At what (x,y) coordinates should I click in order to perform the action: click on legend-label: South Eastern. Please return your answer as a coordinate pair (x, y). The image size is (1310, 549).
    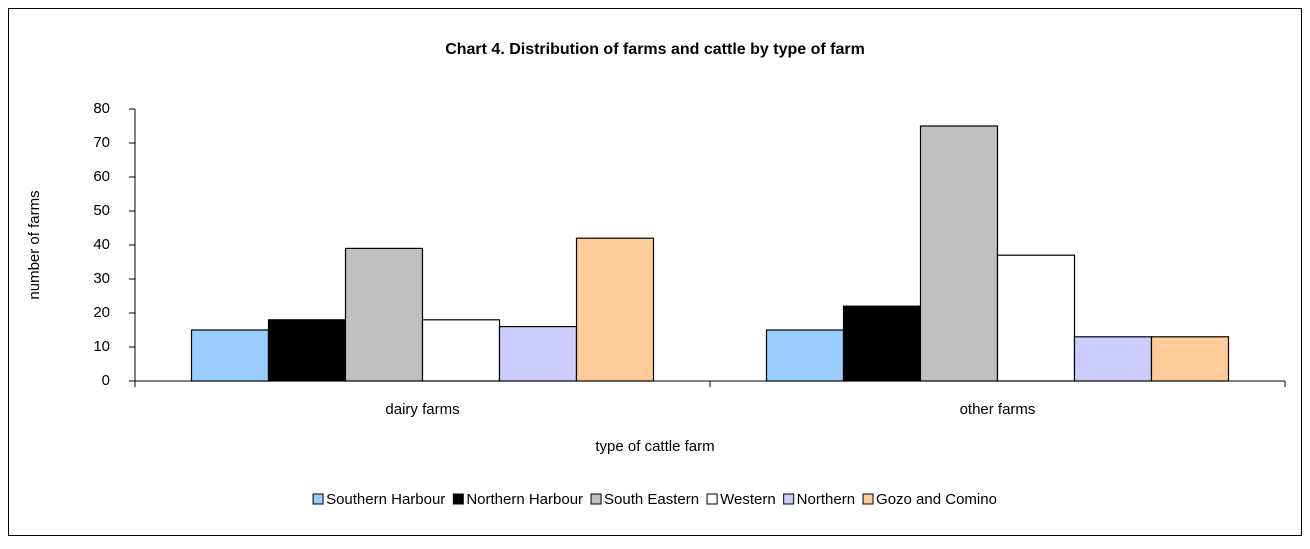
    Looking at the image, I should click on (651, 499).